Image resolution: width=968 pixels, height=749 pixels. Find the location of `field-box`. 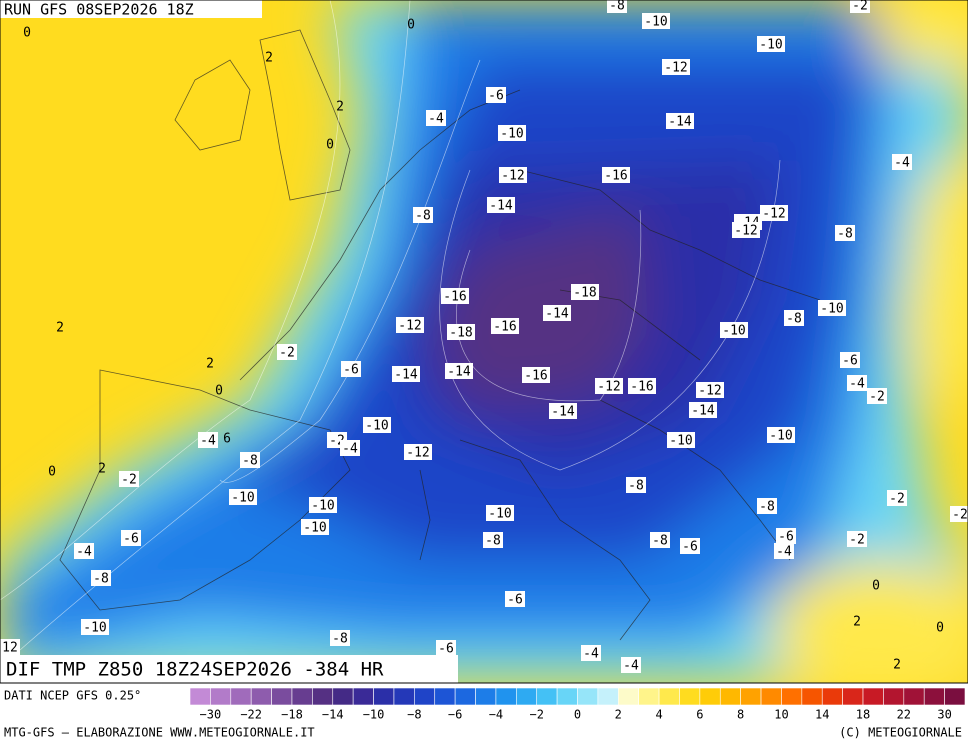

field-box is located at coordinates (229, 669).